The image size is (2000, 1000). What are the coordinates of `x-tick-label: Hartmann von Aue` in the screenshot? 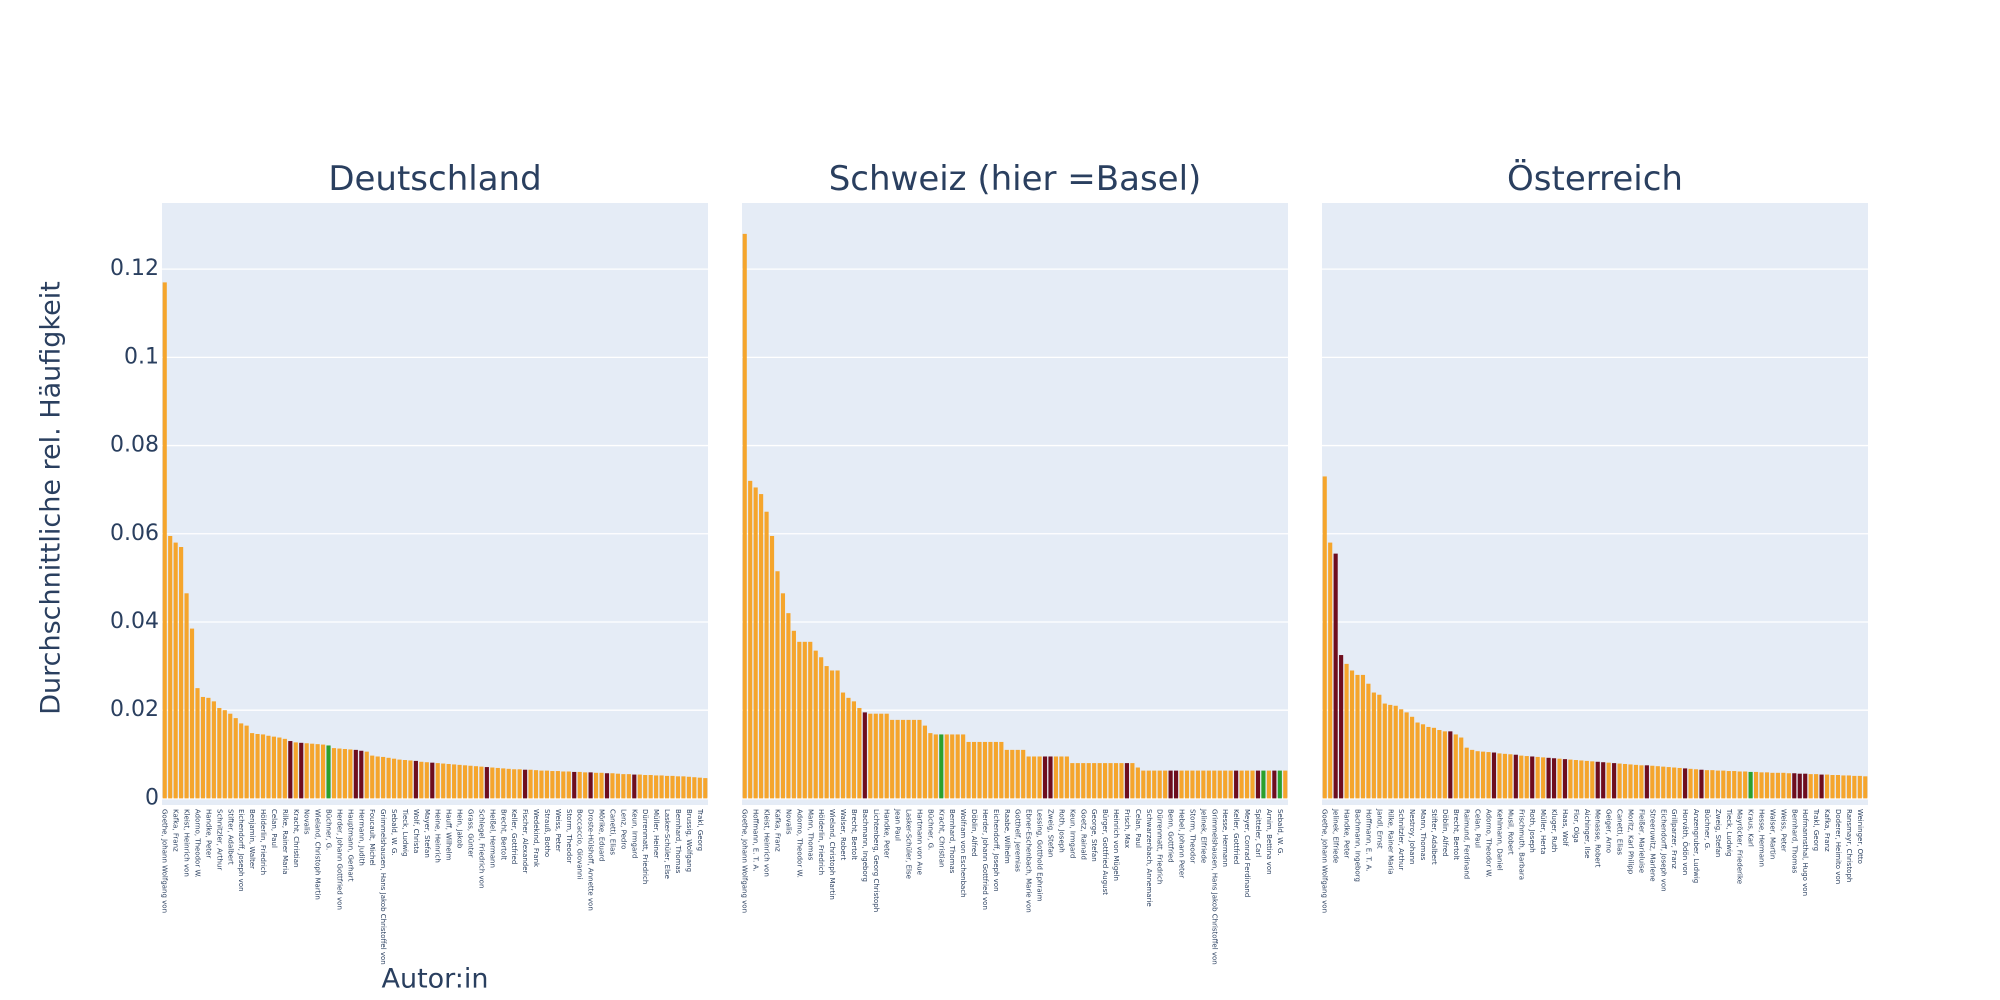 It's located at (919, 842).